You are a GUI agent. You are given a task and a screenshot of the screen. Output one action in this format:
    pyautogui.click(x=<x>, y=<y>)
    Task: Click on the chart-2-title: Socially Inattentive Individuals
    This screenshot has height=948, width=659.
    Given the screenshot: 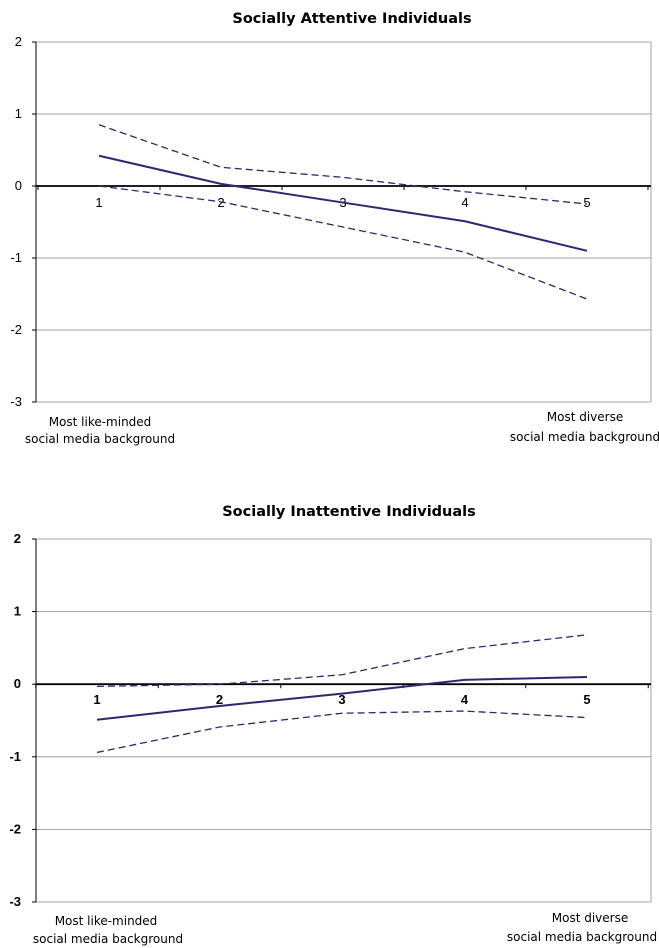 What is the action you would take?
    pyautogui.click(x=349, y=512)
    